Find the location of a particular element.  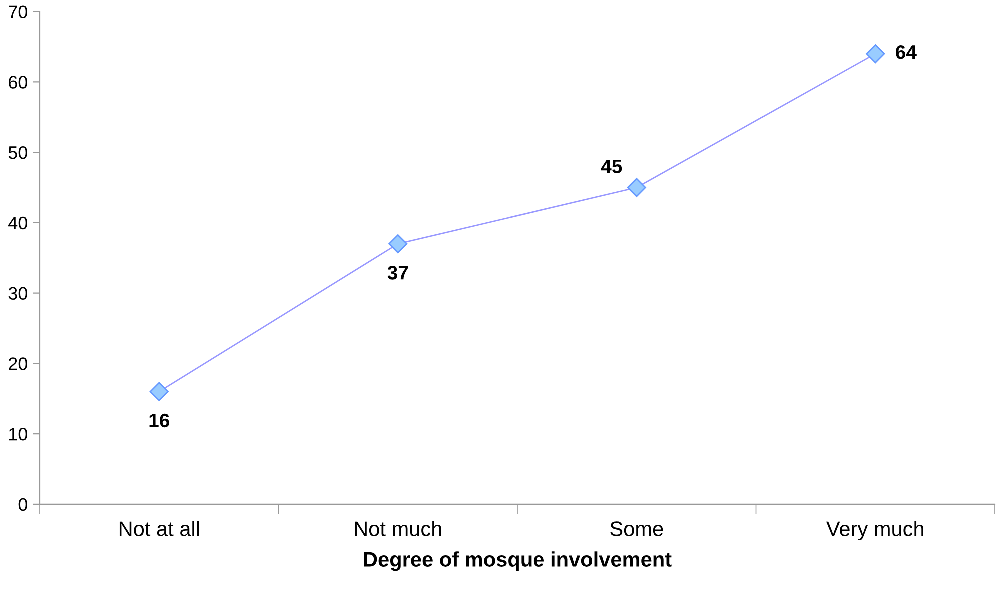

data-label: 64 is located at coordinates (906, 52).